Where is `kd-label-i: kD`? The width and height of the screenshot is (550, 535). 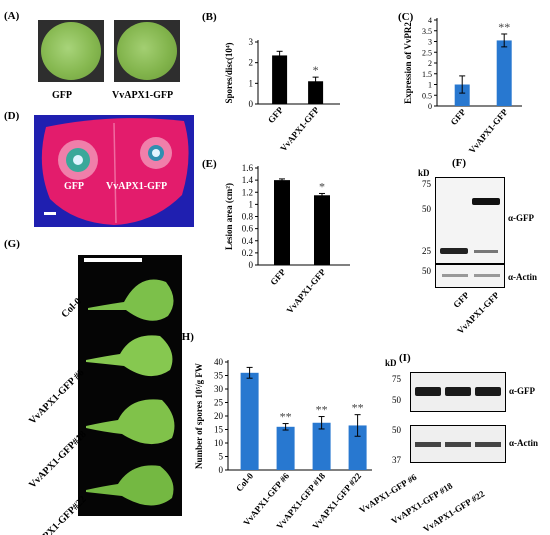
kd-label-i: kD is located at coordinates (391, 363).